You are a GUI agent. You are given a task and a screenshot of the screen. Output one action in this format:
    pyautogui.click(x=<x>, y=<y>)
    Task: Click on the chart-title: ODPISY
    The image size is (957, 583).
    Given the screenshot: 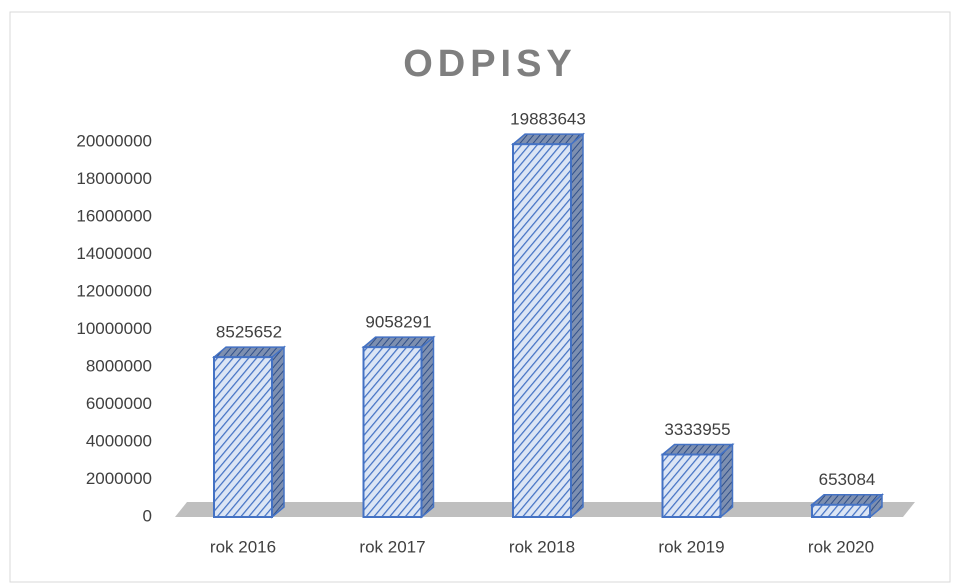 What is the action you would take?
    pyautogui.click(x=490, y=64)
    